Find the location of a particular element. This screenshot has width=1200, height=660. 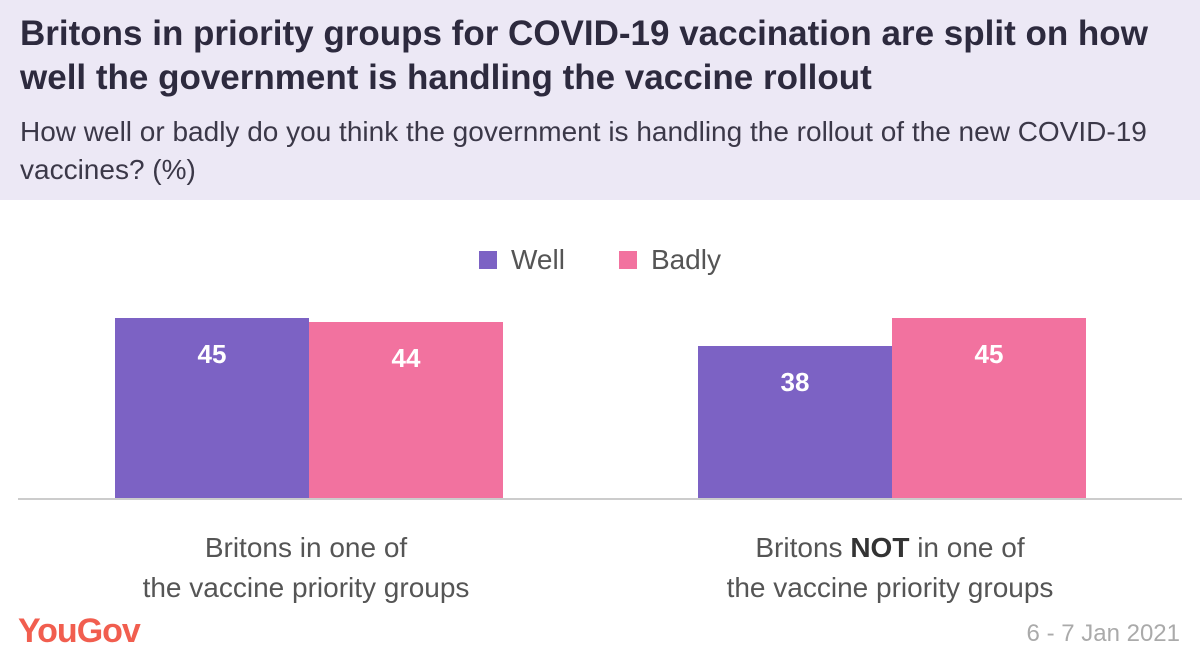

bar-well-priority is located at coordinates (212, 408).